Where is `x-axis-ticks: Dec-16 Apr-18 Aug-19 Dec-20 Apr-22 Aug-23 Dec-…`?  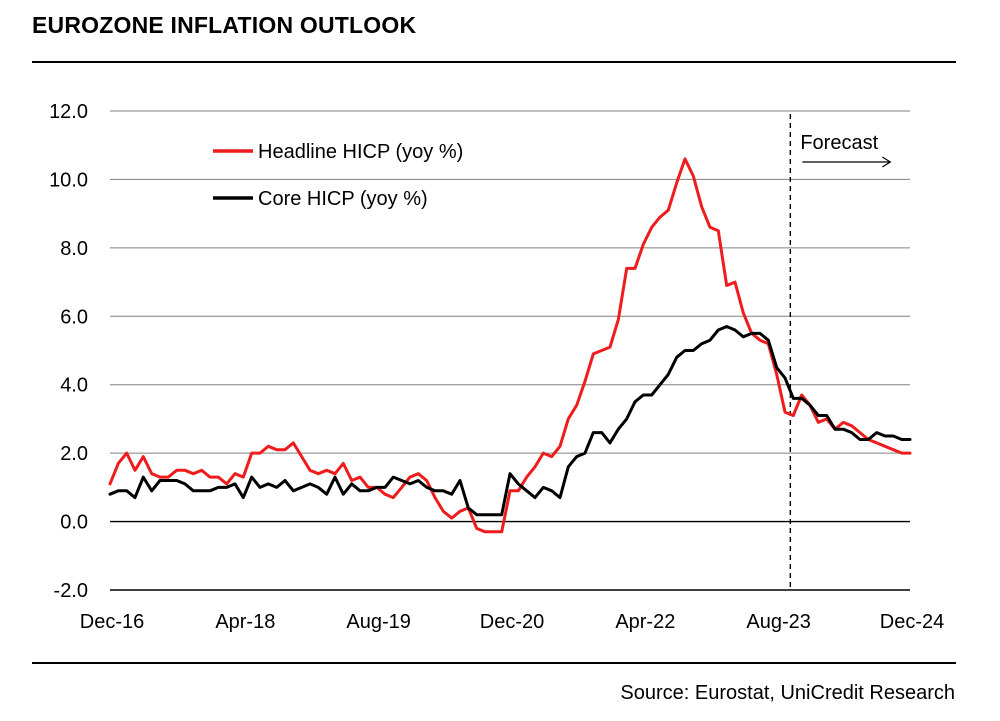 x-axis-ticks: Dec-16 Apr-18 Aug-19 Dec-20 Apr-22 Aug-23 Dec-… is located at coordinates (512, 622).